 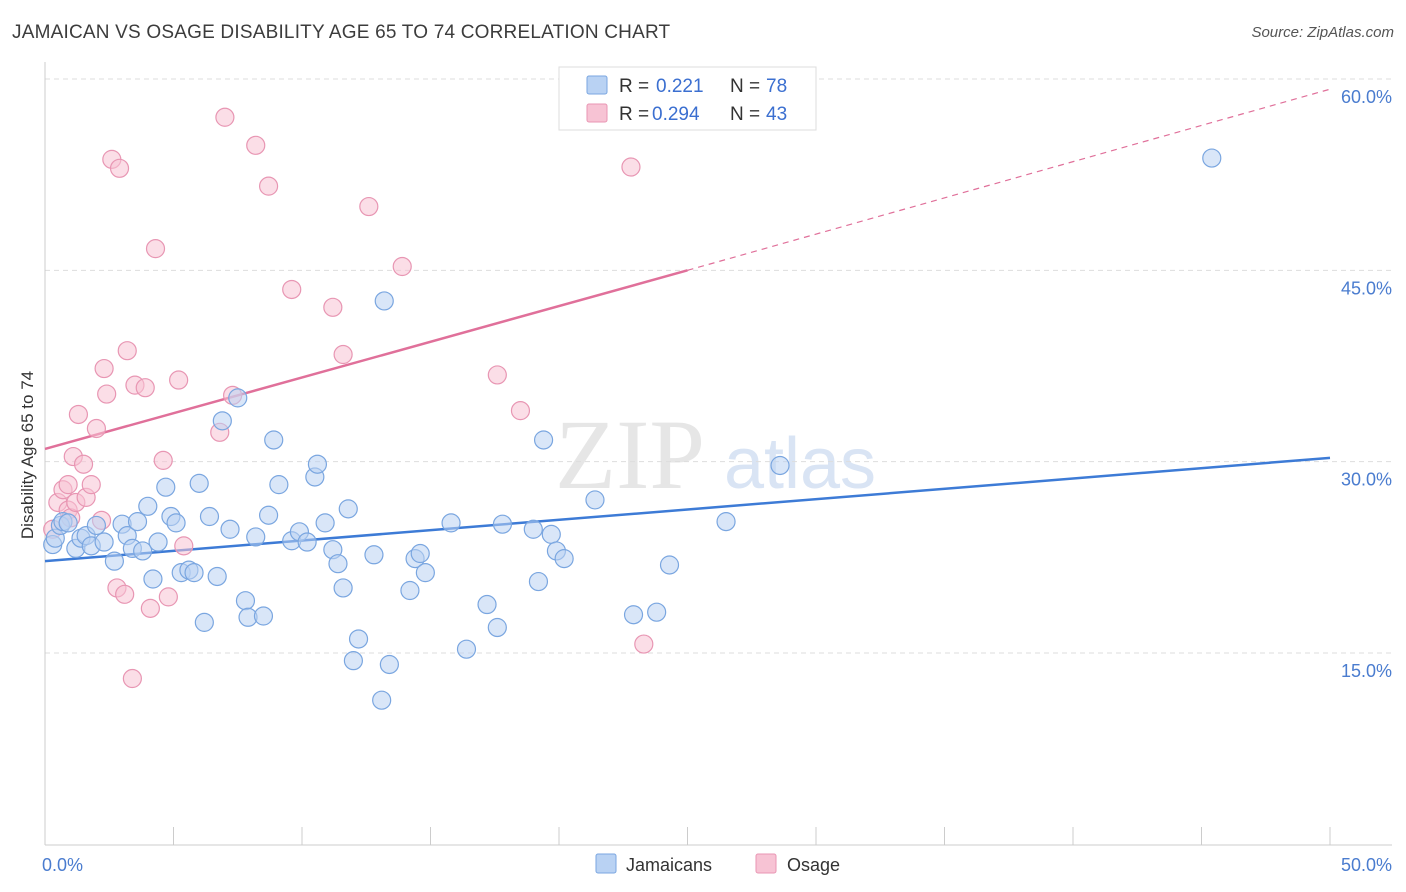 What do you see at coordinates (1366, 288) in the screenshot?
I see `y-tick-label: 45.0%` at bounding box center [1366, 288].